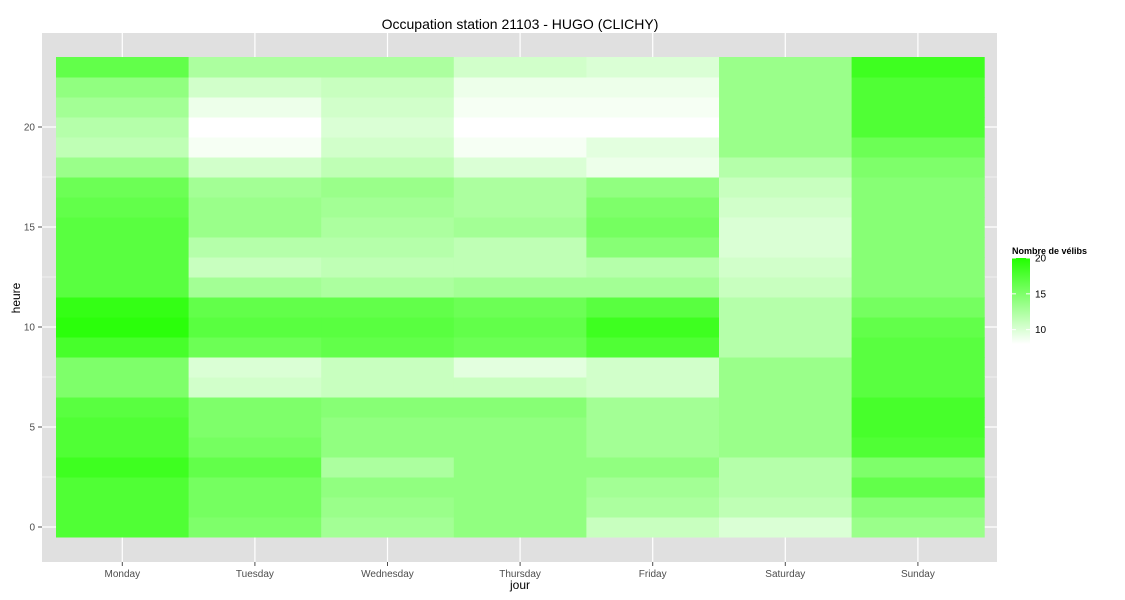  Describe the element at coordinates (255, 574) in the screenshot. I see `x-tick-label: Tuesday` at that location.